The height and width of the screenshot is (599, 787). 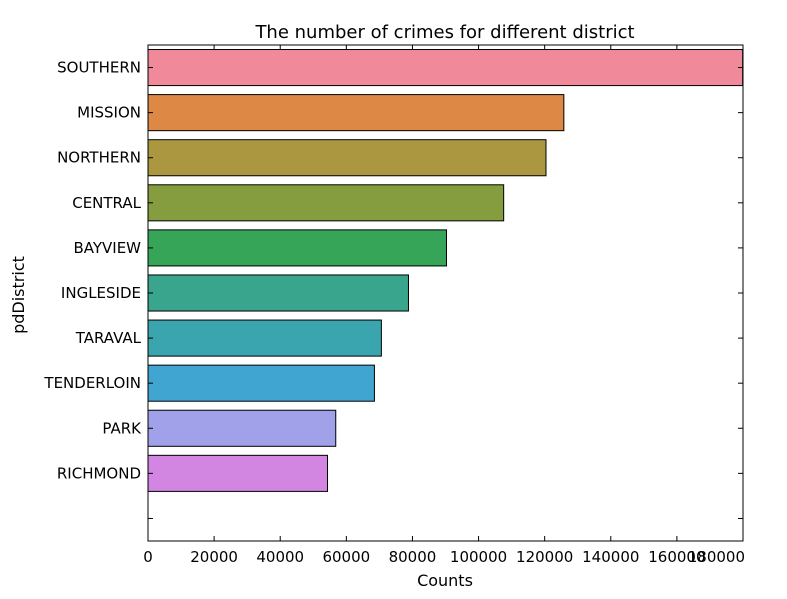 What do you see at coordinates (99, 158) in the screenshot?
I see `y-tick-label: NORTHERN` at bounding box center [99, 158].